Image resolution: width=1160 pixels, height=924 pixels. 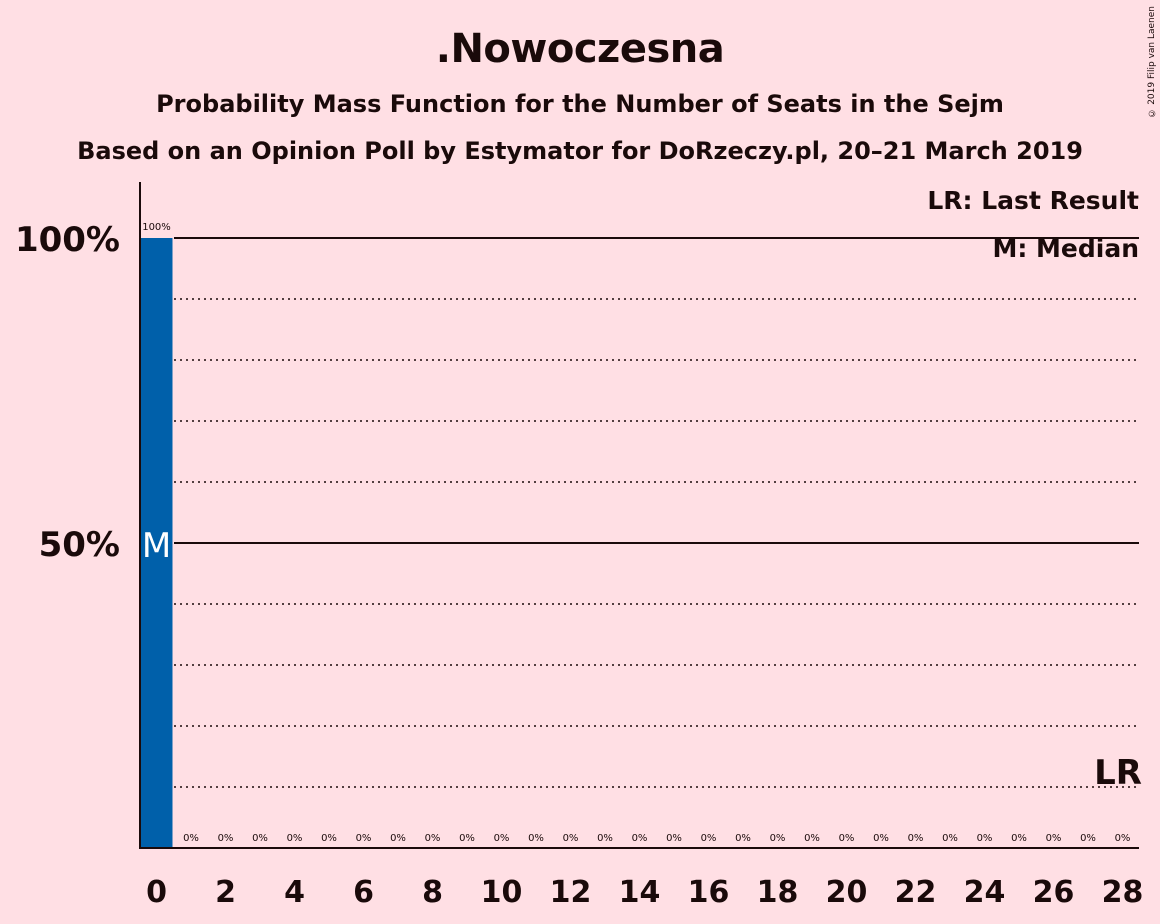 What do you see at coordinates (1033, 224) in the screenshot?
I see `legend: LR: Last Result M: Median` at bounding box center [1033, 224].